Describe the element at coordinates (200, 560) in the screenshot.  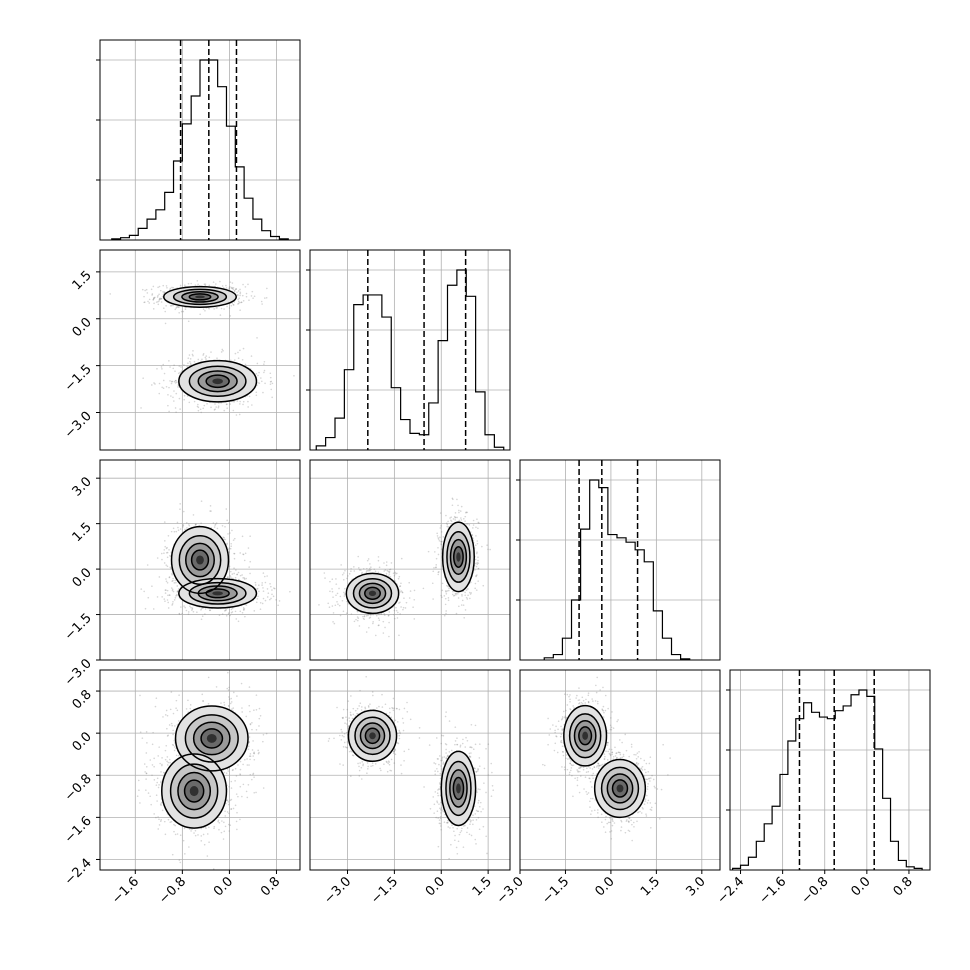
I see `panel-frame` at that location.